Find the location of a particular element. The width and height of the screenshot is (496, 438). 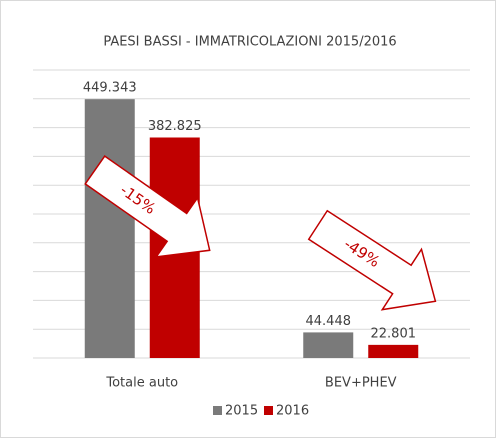

legend-label: 2016 is located at coordinates (292, 411).